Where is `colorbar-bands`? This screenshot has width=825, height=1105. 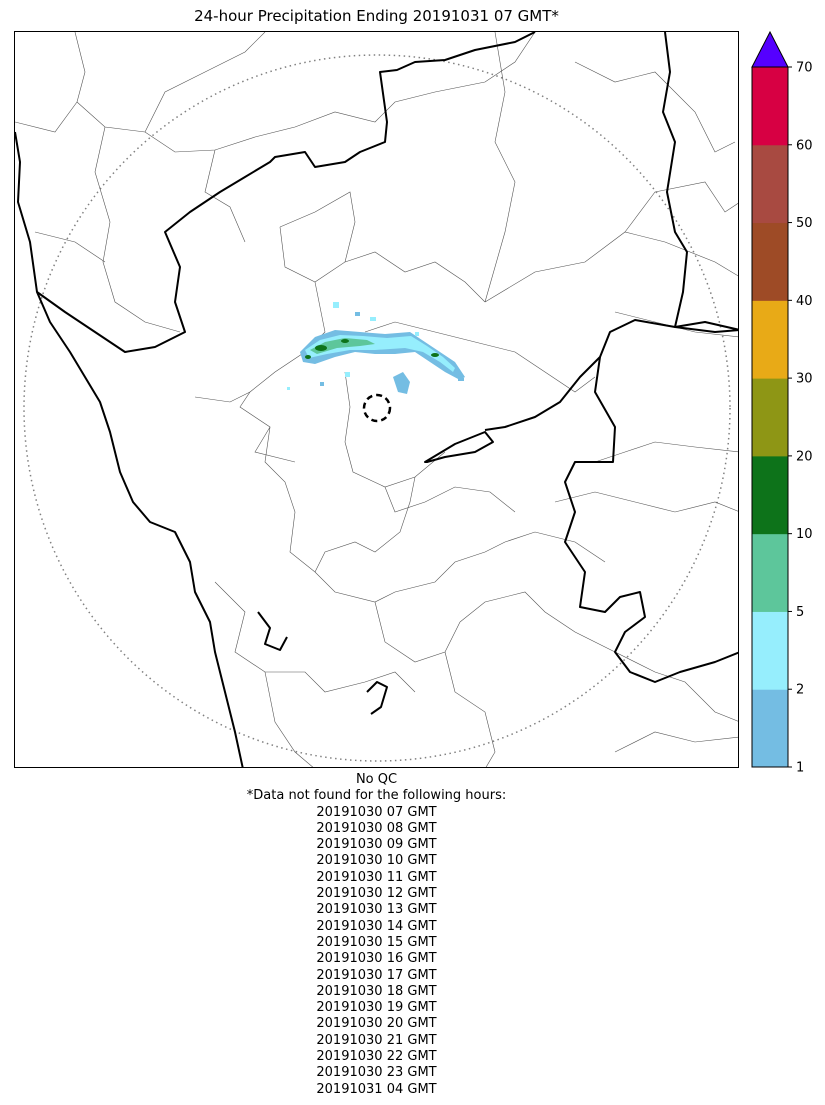
colorbar-bands is located at coordinates (770, 399).